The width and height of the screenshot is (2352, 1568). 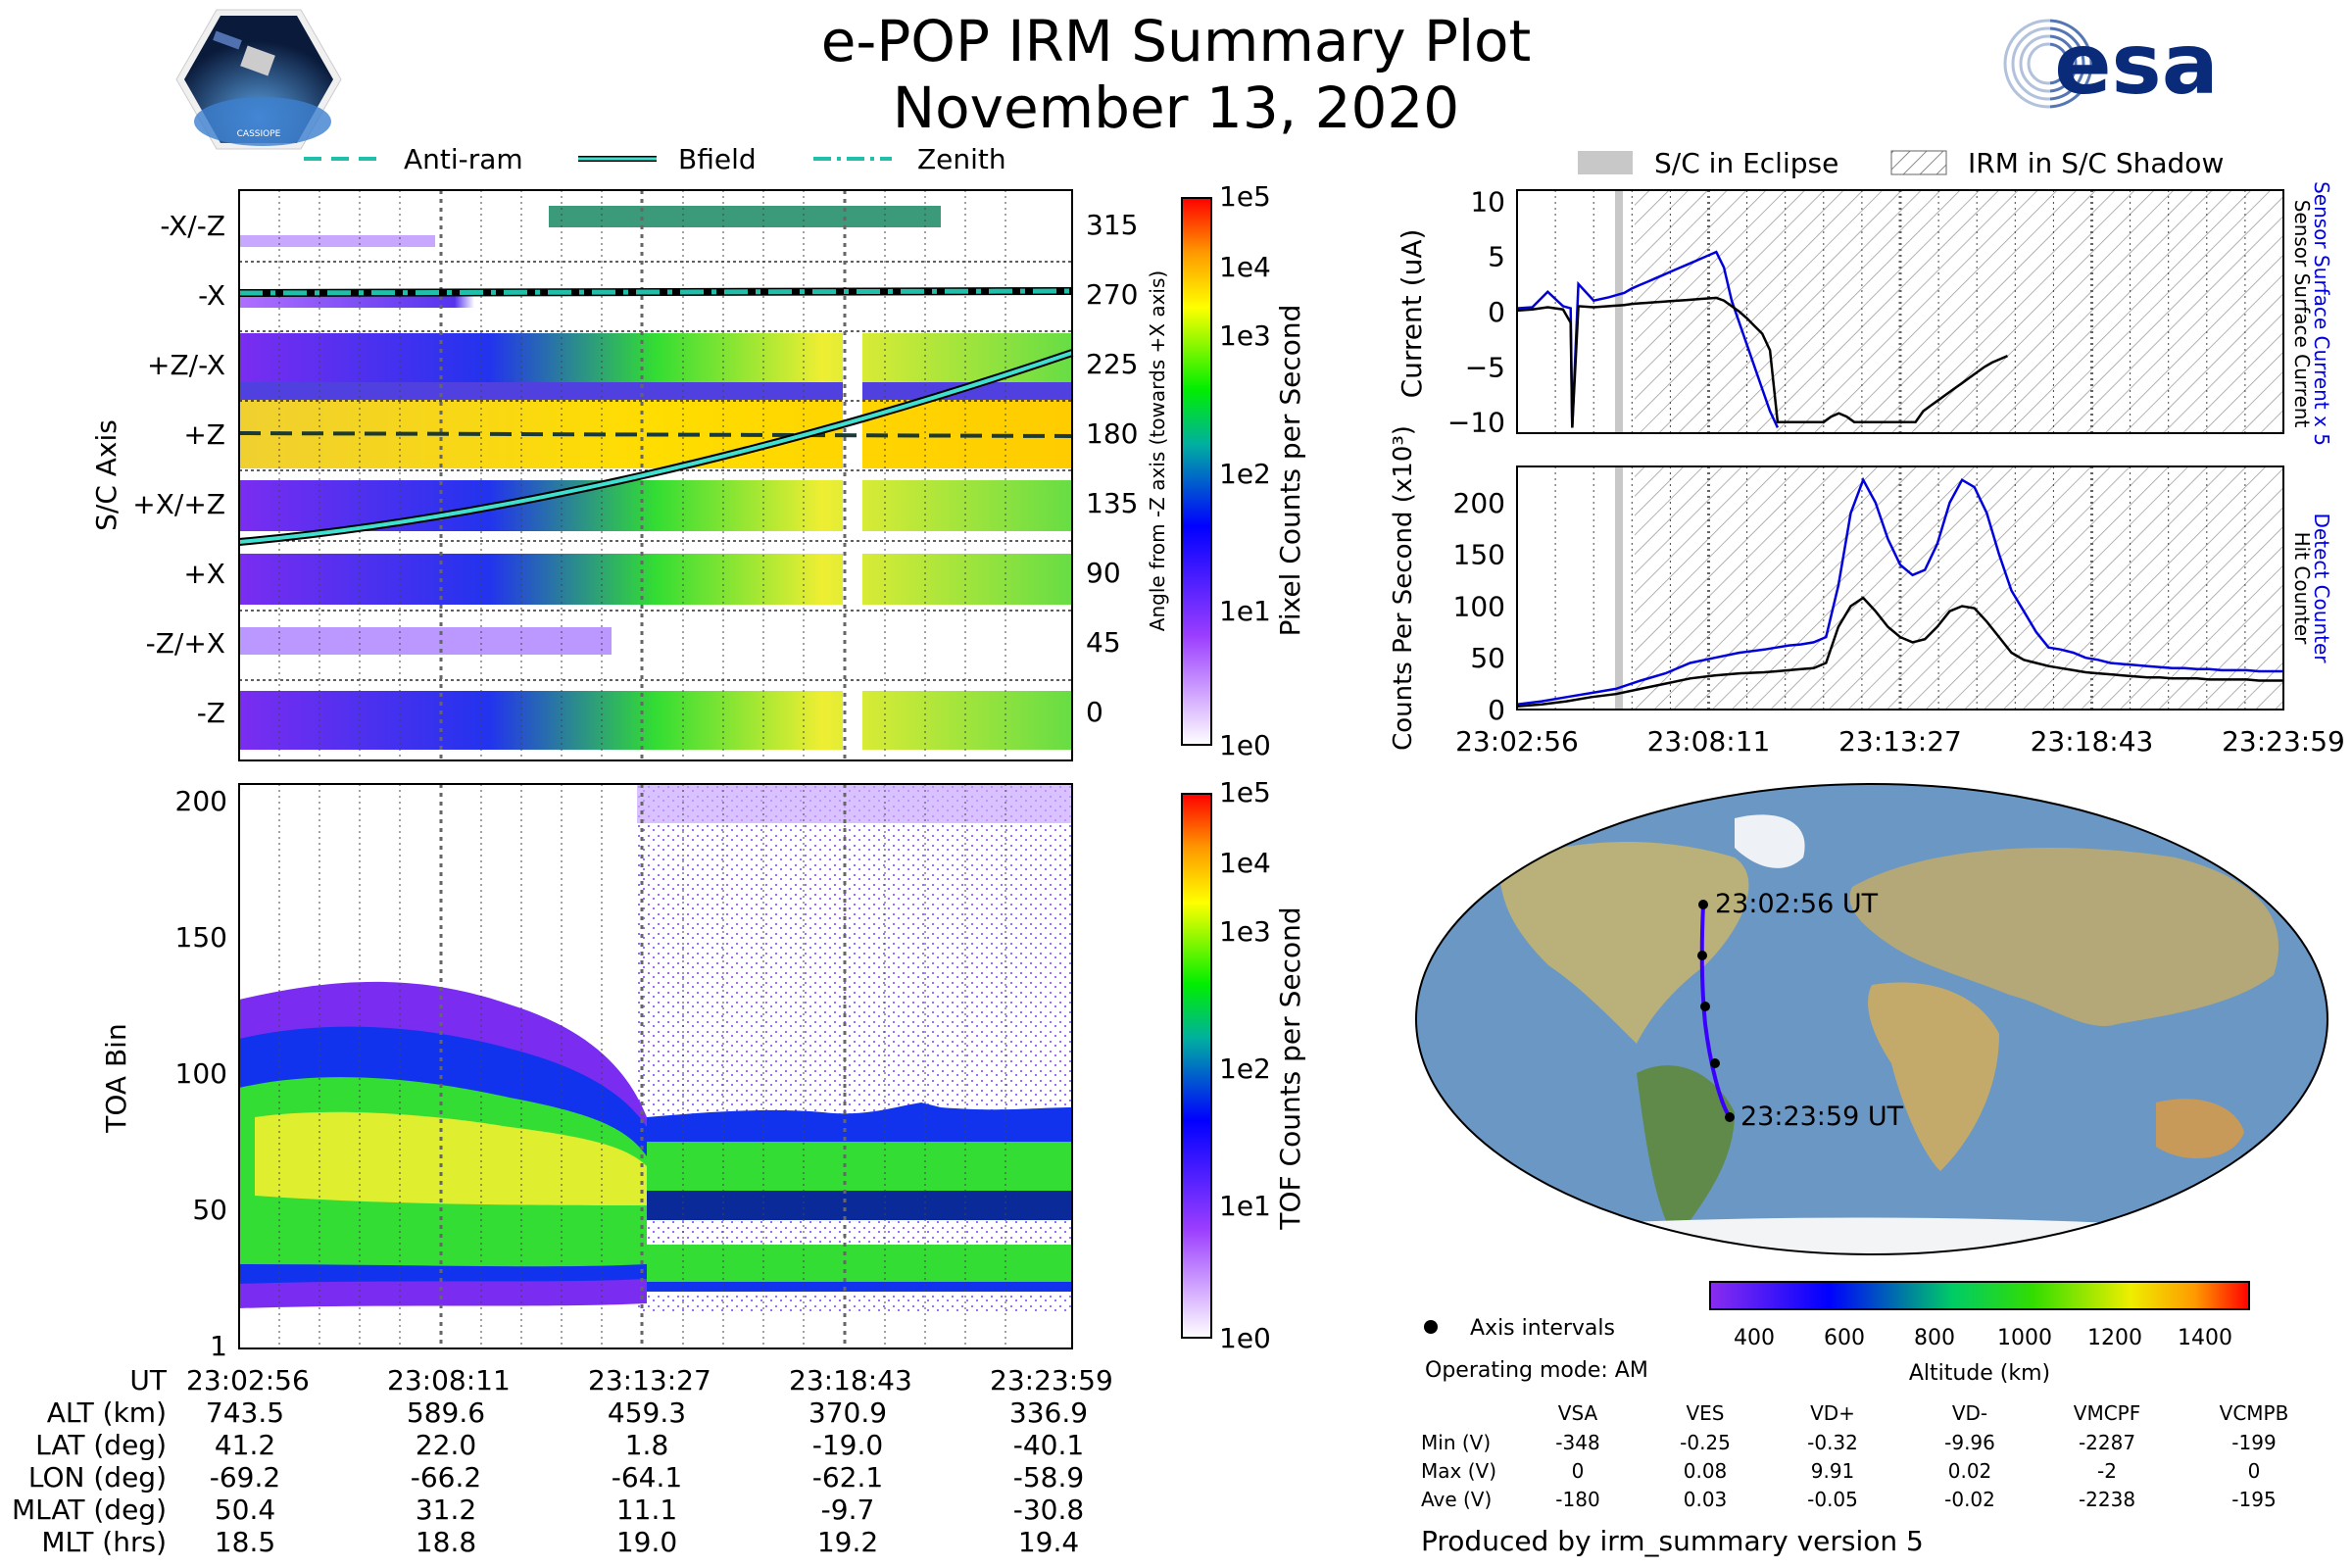 I want to click on voltage-header: VES, so click(x=1705, y=1413).